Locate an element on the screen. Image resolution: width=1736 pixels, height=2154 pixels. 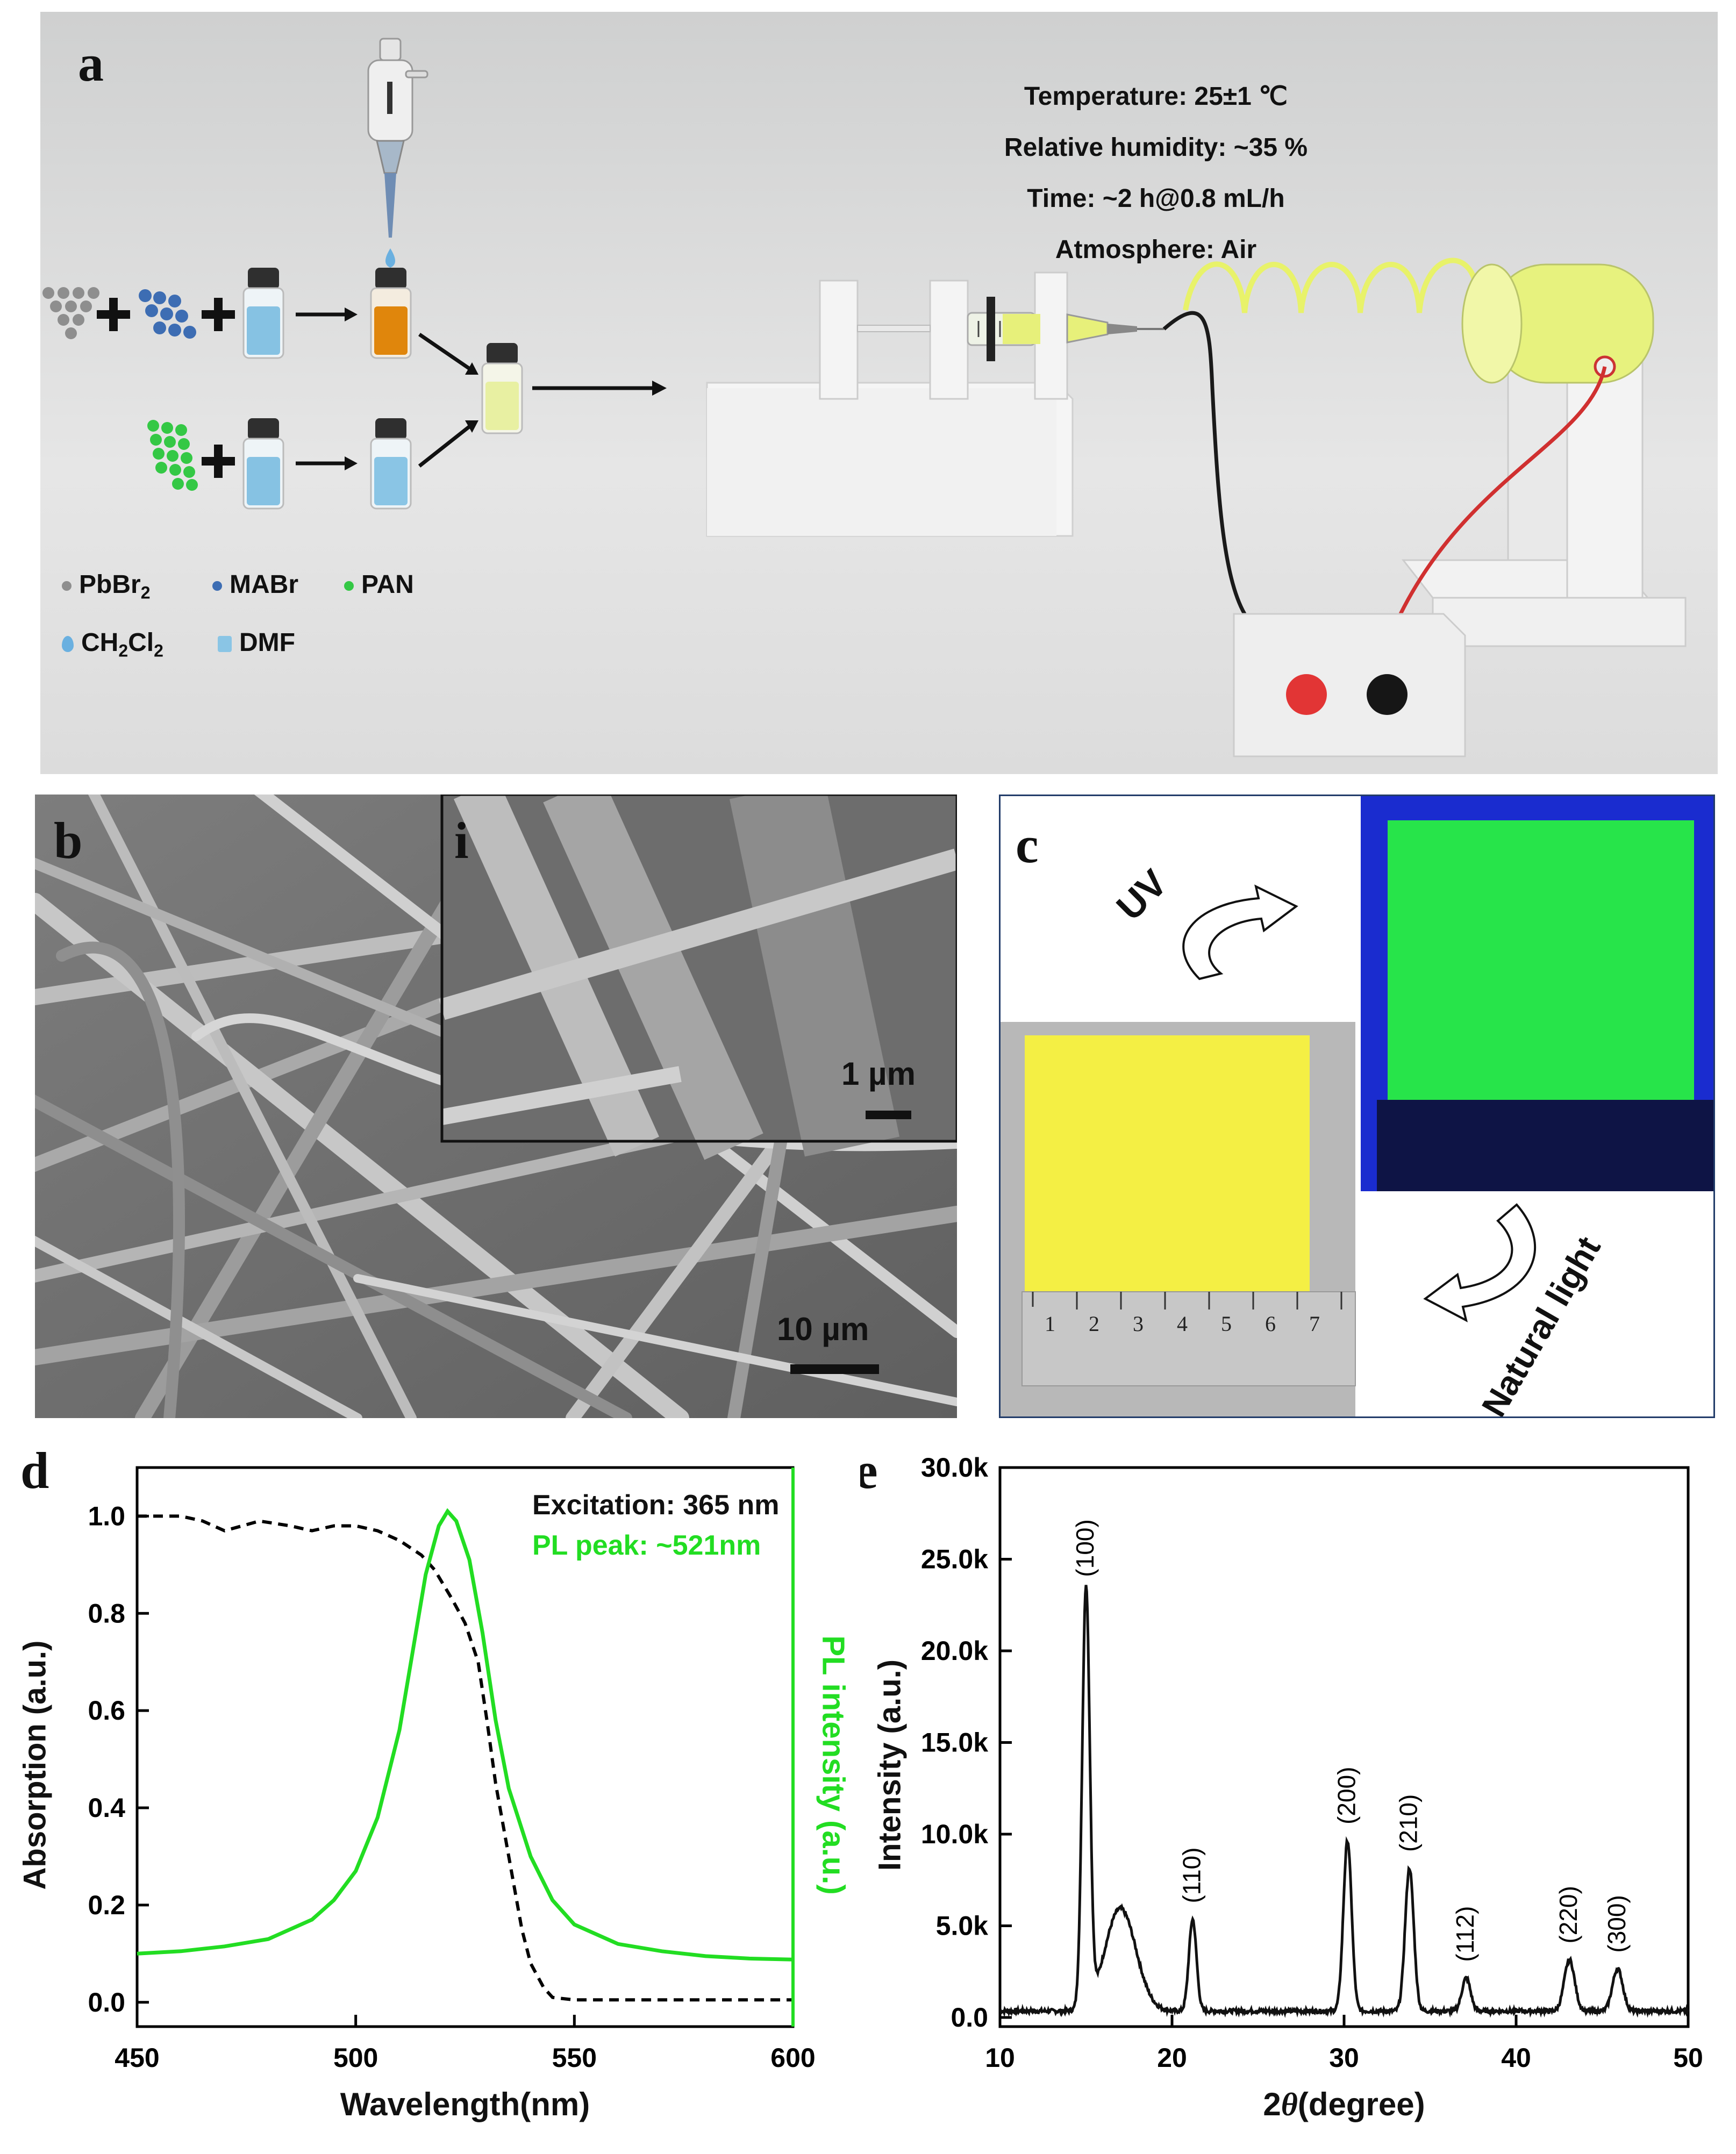
legend-mabr: MABr is located at coordinates (264, 584).